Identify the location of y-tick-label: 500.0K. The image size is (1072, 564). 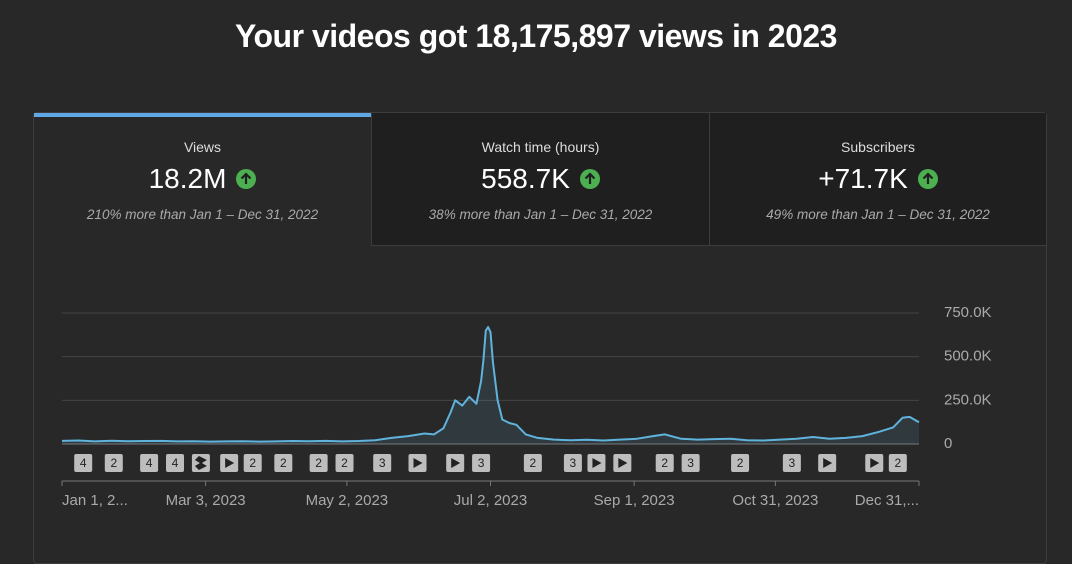
(968, 356).